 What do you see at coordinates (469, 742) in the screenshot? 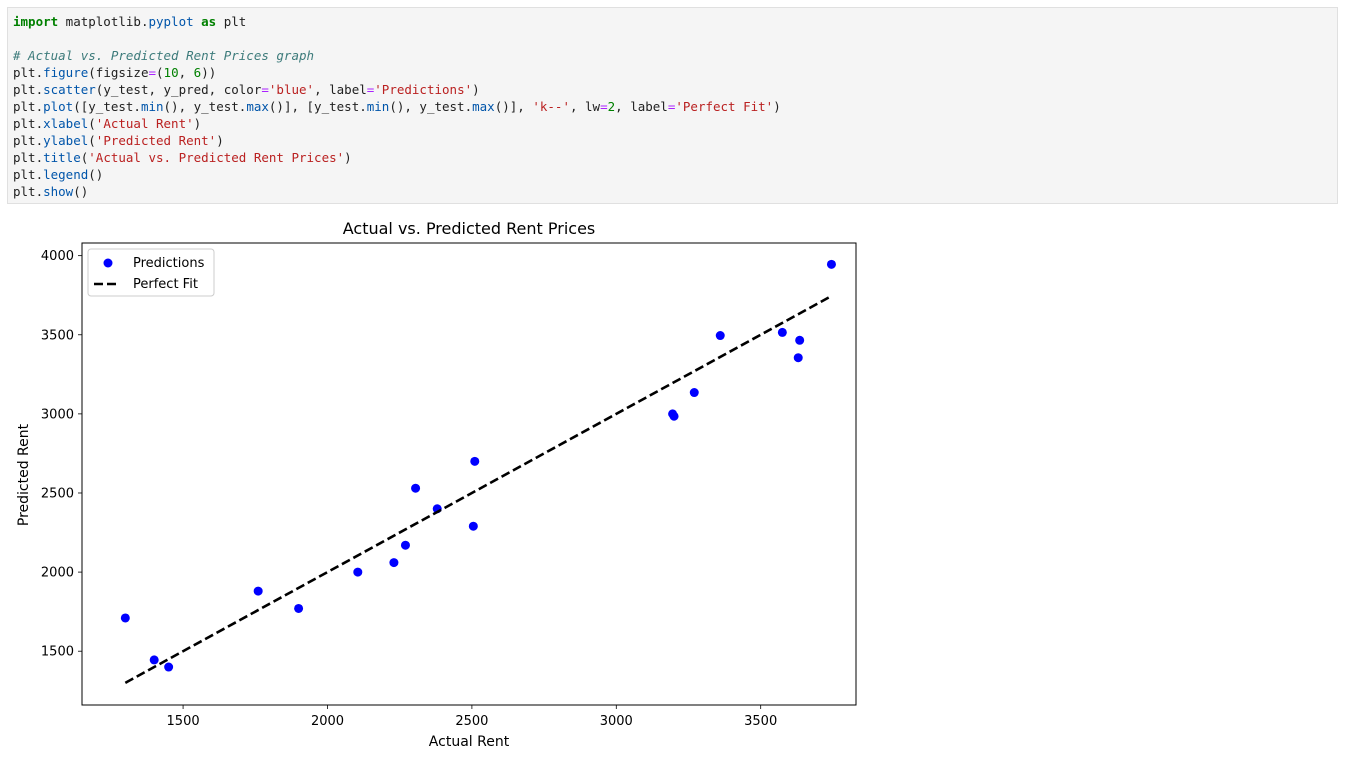
I see `x-axis-label: Actual Rent` at bounding box center [469, 742].